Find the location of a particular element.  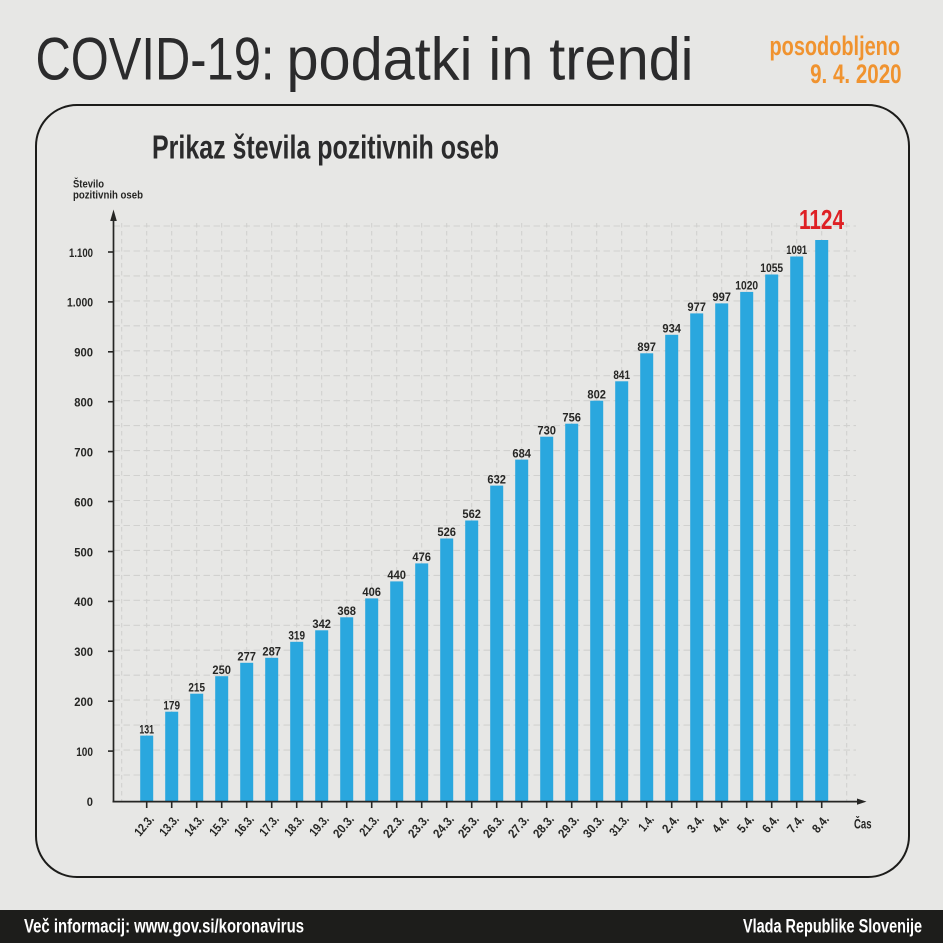

svg-text: 17.3. is located at coordinates (269, 825).